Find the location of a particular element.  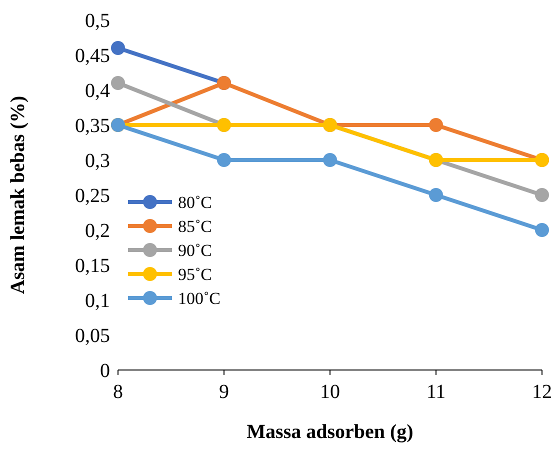

y-tick-label: 0,5 is located at coordinates (97, 21).